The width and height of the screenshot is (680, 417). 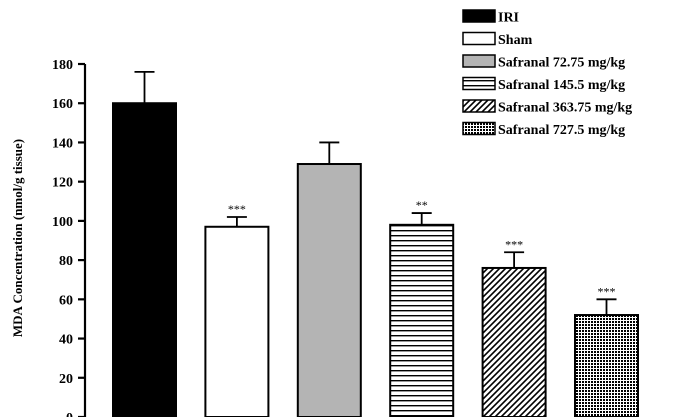 I want to click on legend-label: Safranal 363.75 mg/kg, so click(x=565, y=108).